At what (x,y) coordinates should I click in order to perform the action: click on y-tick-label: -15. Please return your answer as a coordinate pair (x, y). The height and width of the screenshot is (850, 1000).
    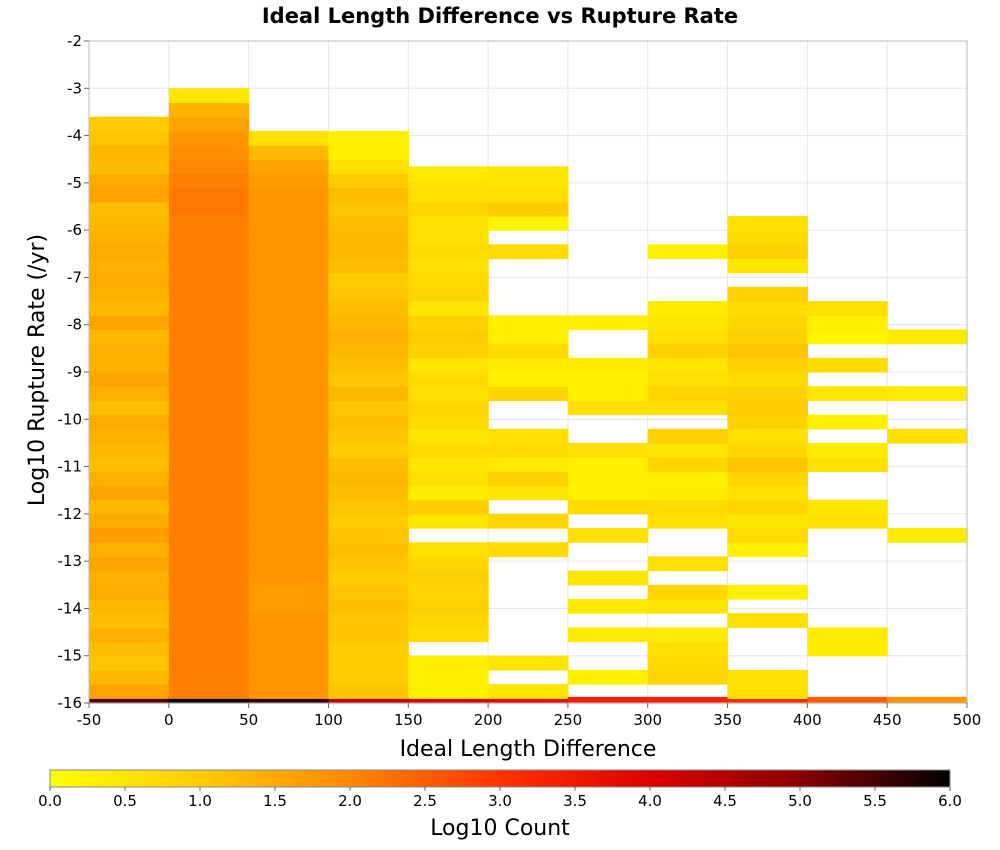
    Looking at the image, I should click on (70, 656).